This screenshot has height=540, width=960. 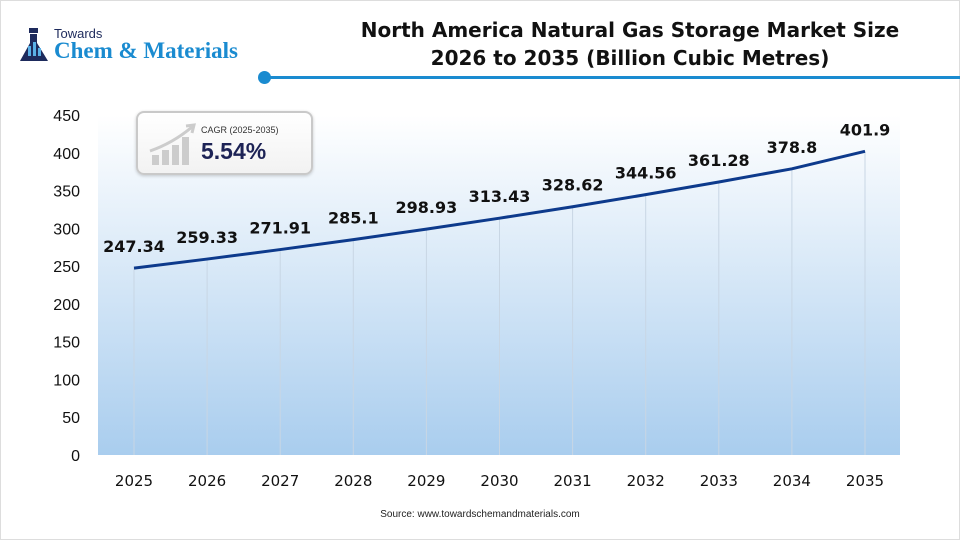 What do you see at coordinates (280, 228) in the screenshot?
I see `data-label: 271.91` at bounding box center [280, 228].